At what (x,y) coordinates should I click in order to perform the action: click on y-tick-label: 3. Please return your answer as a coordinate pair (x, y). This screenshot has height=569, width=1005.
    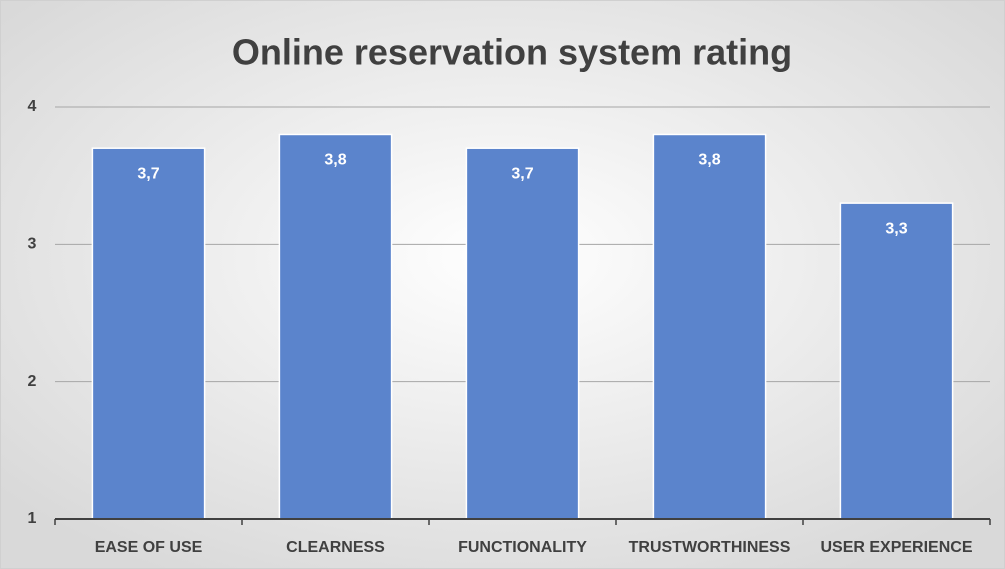
    Looking at the image, I should click on (32, 244).